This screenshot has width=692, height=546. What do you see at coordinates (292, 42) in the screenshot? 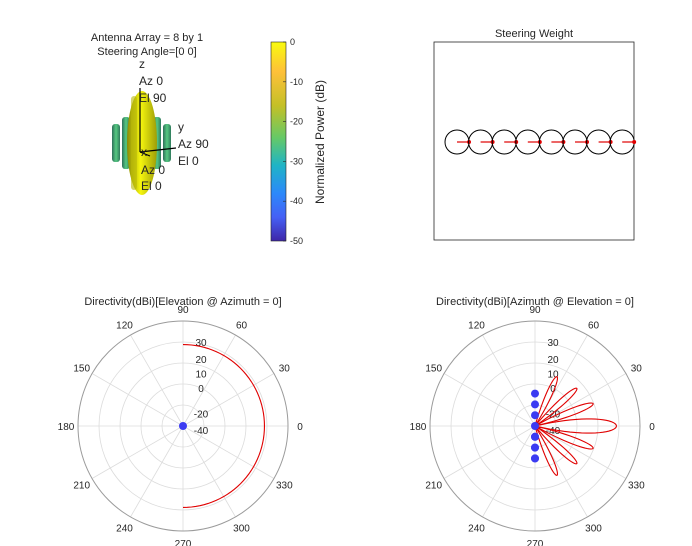
I see `colorbar-tick-label: 0` at bounding box center [292, 42].